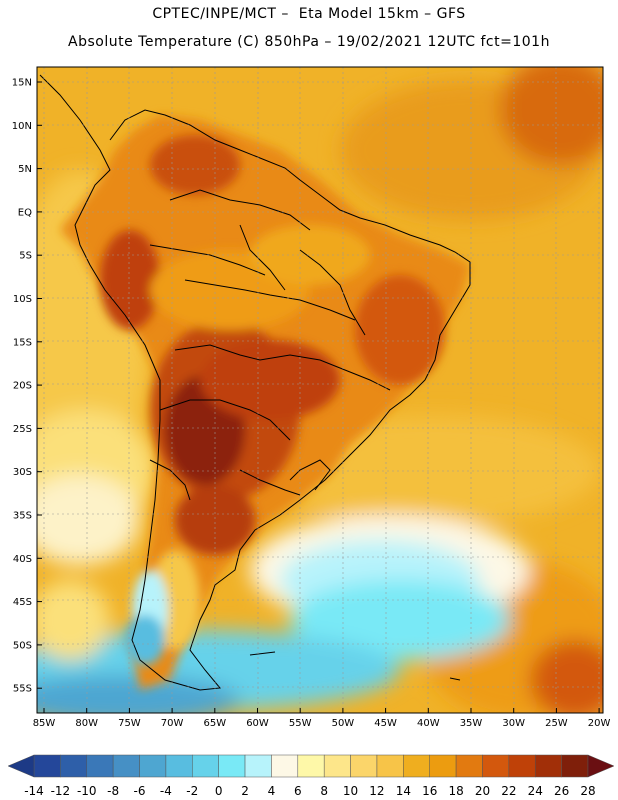 Image resolution: width=618 pixels, height=800 pixels. Describe the element at coordinates (113, 791) in the screenshot. I see `colorbar-label: -8` at that location.